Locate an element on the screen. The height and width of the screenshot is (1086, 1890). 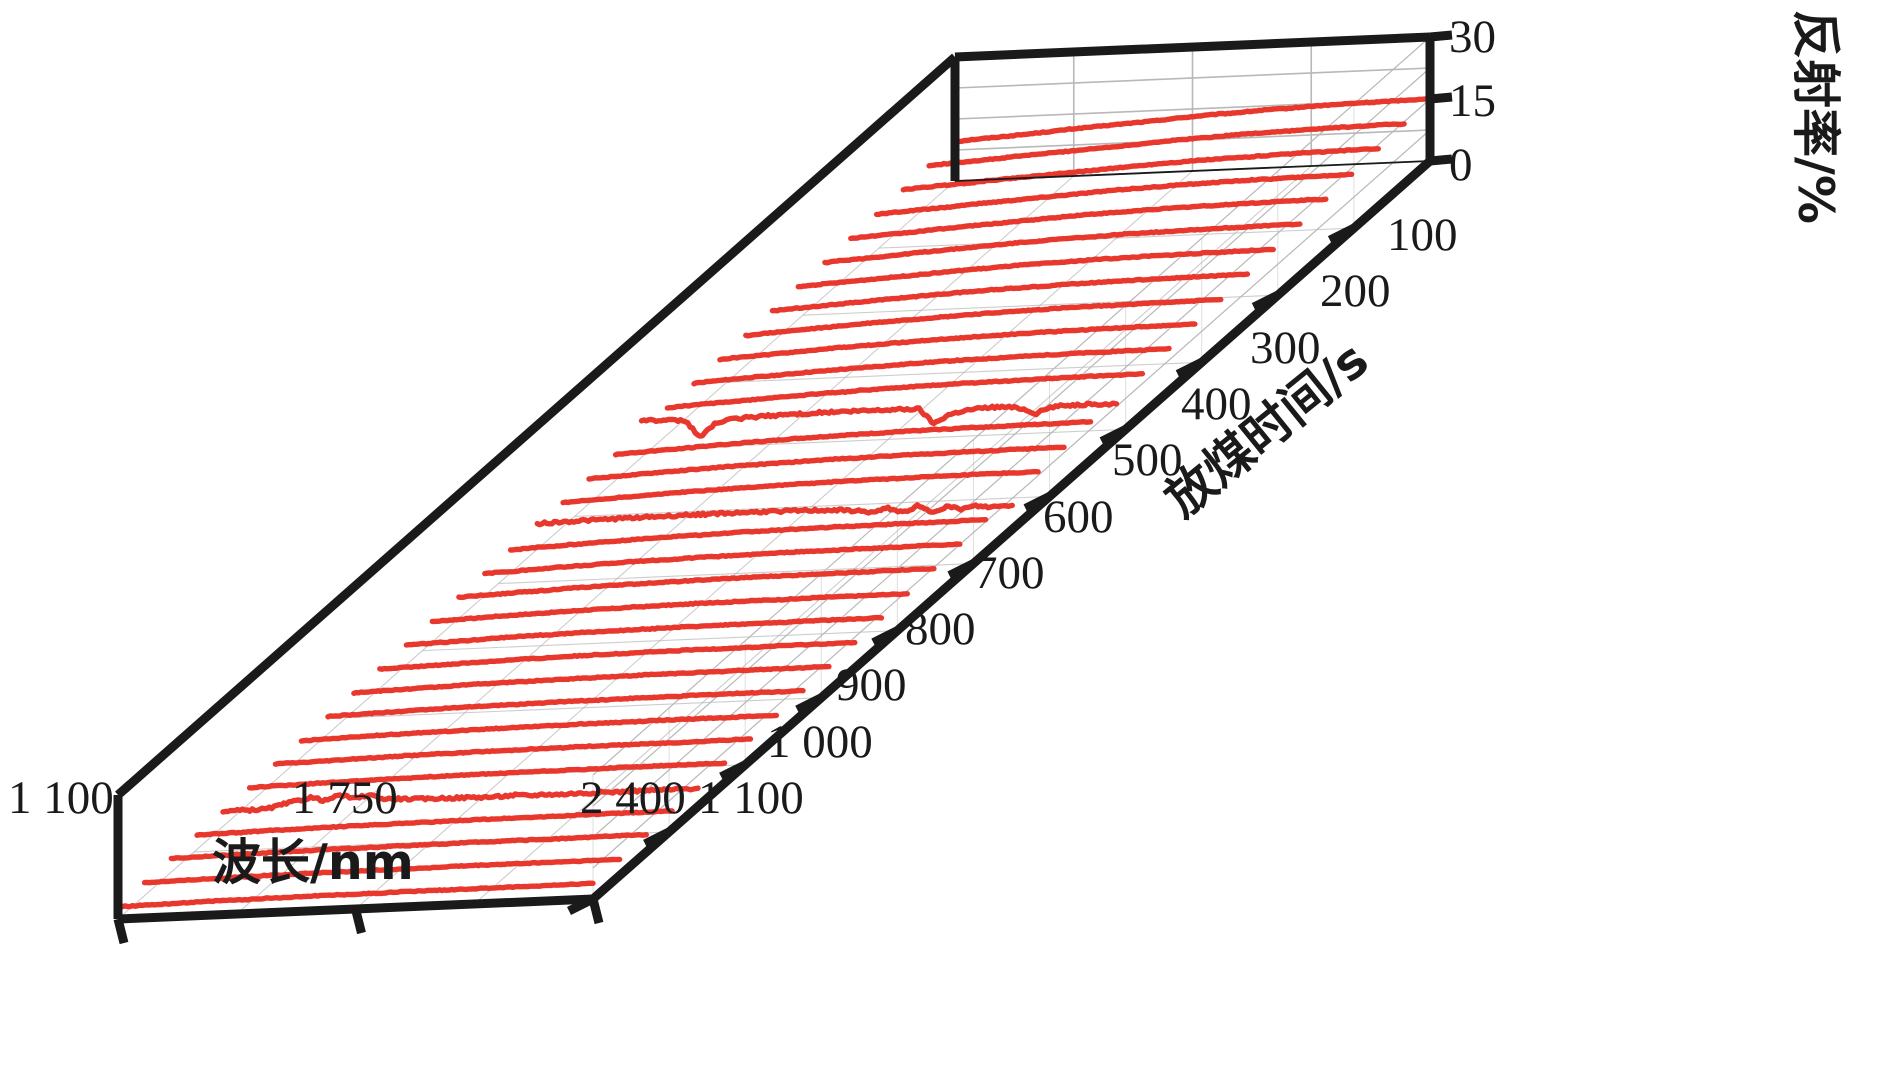
y-tick-500: 500 is located at coordinates (1147, 460).